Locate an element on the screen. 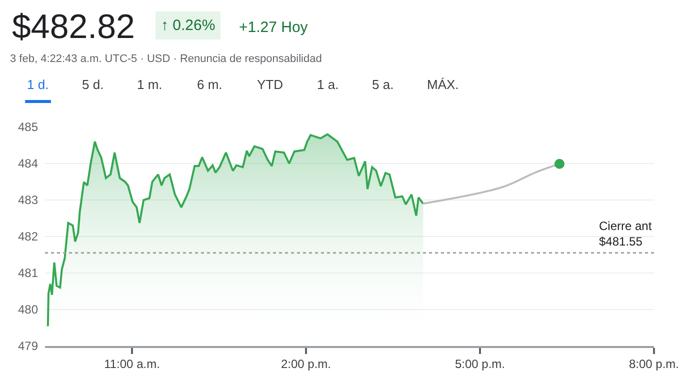 The width and height of the screenshot is (691, 383). chart-title: $482.82 is located at coordinates (73, 27).